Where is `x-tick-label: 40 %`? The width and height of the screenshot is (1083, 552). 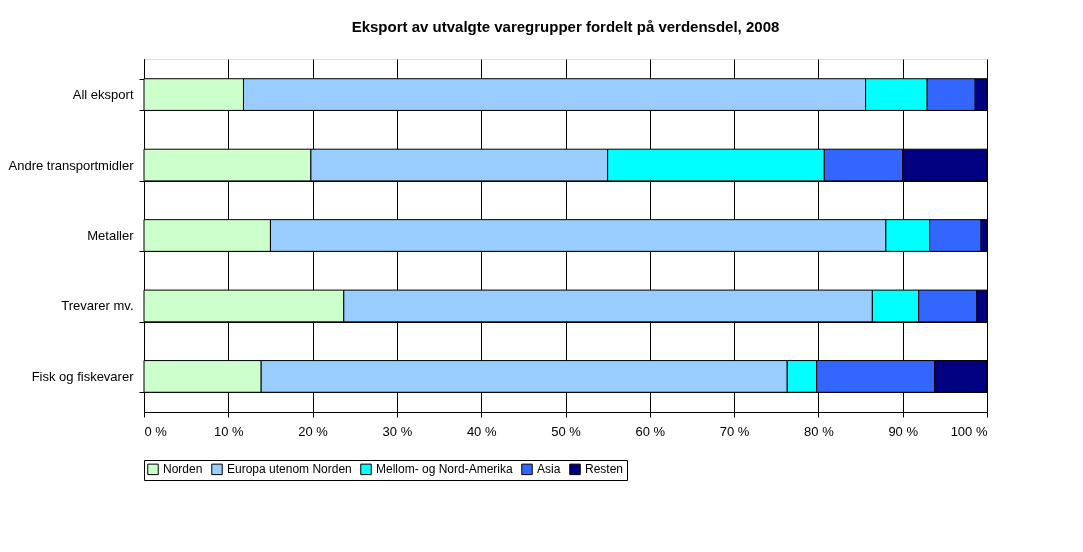 x-tick-label: 40 % is located at coordinates (481, 431).